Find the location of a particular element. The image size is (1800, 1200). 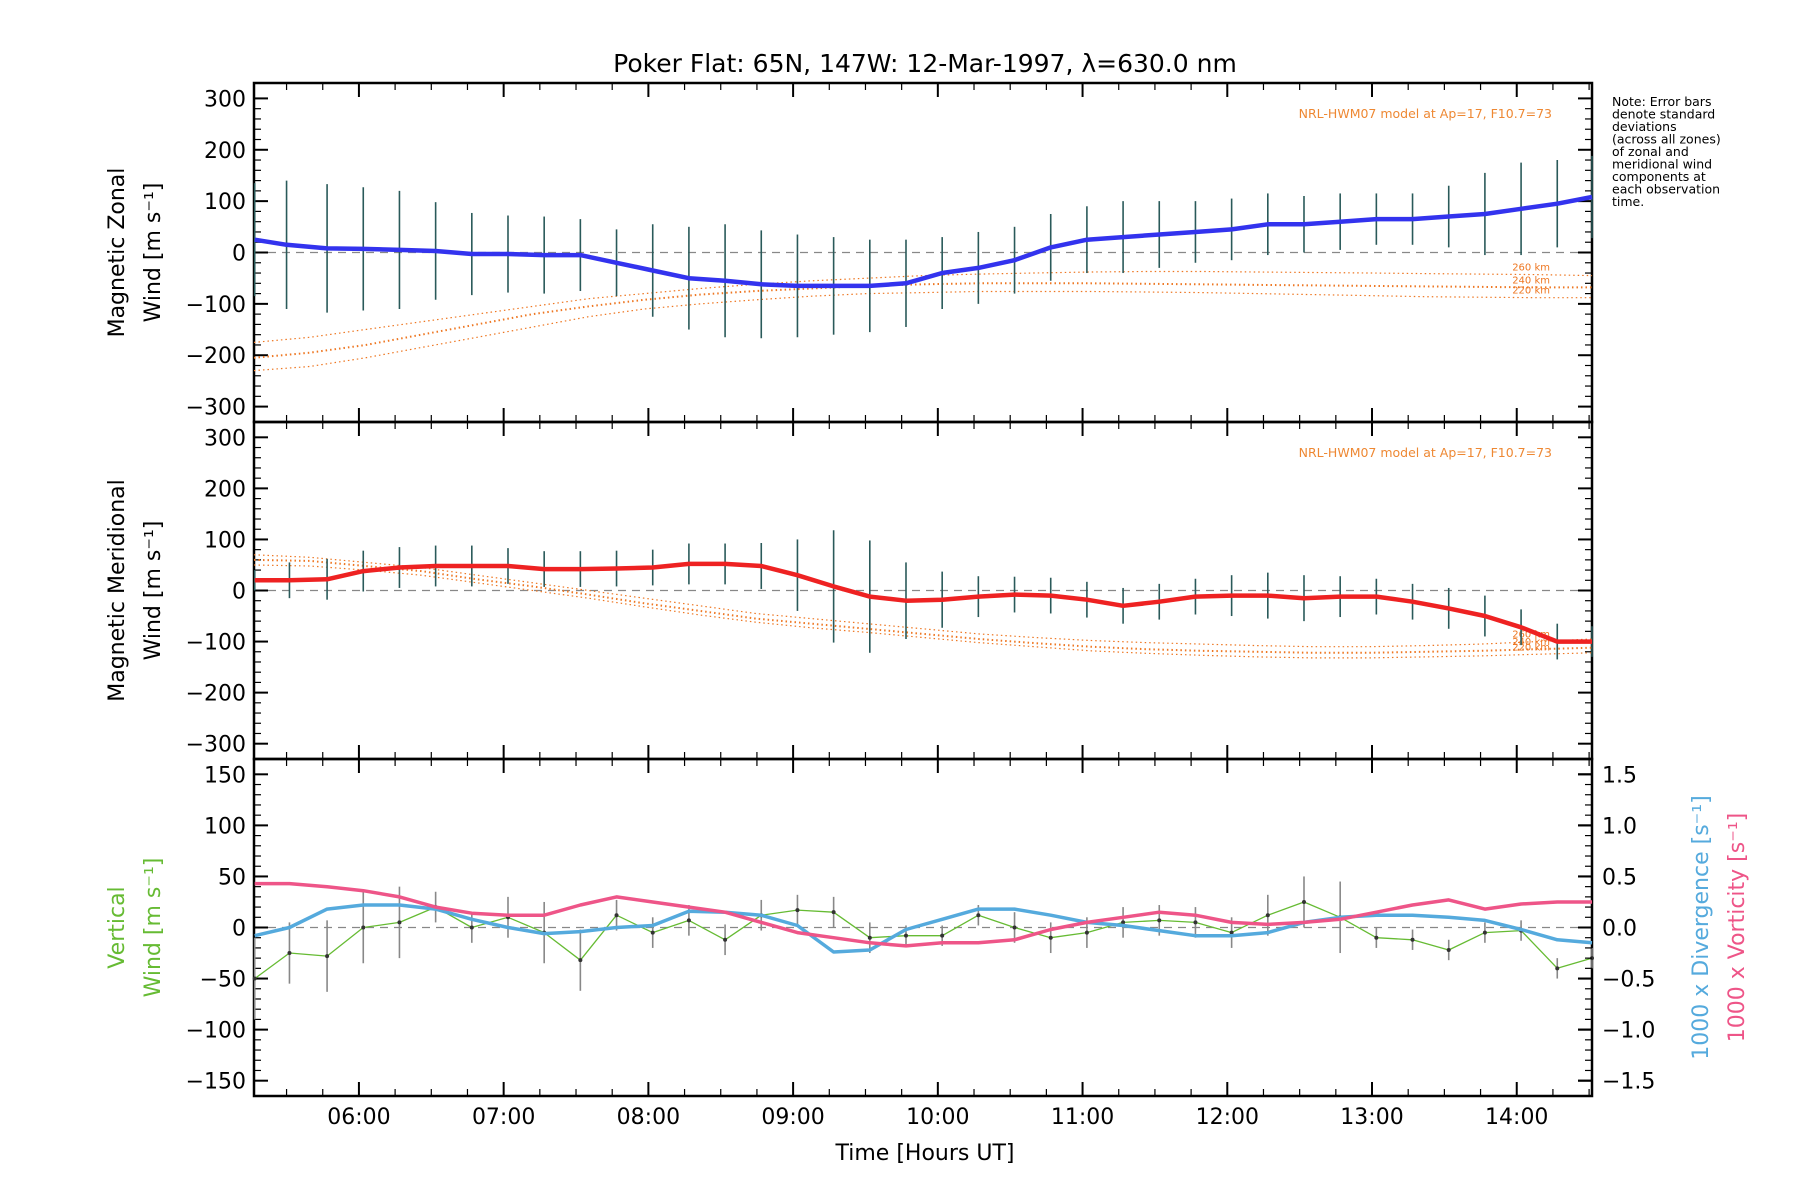

y2-tick-label: −1.5 is located at coordinates (1628, 1082).